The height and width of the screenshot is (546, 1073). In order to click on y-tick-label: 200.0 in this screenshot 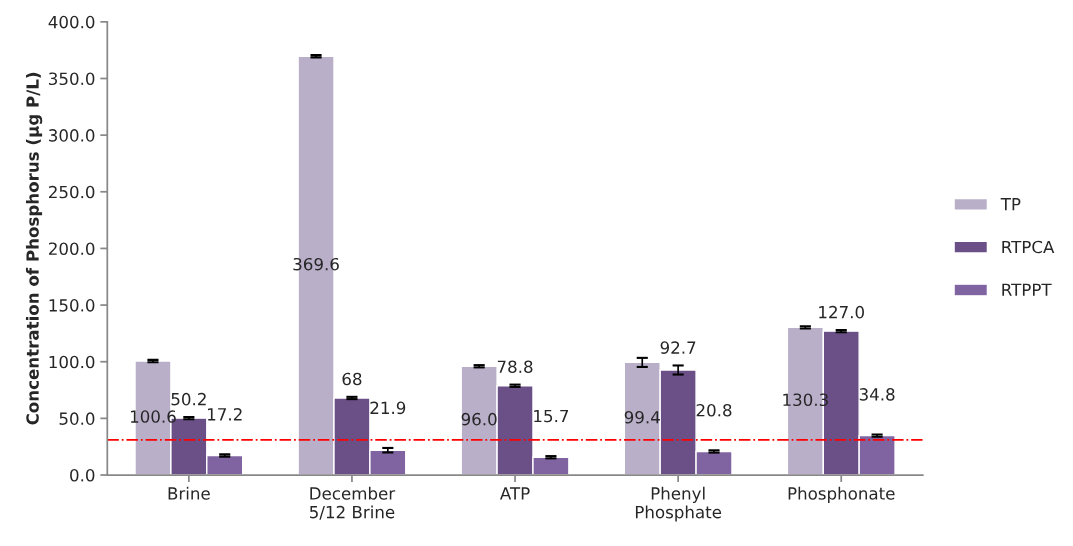, I will do `click(72, 248)`.